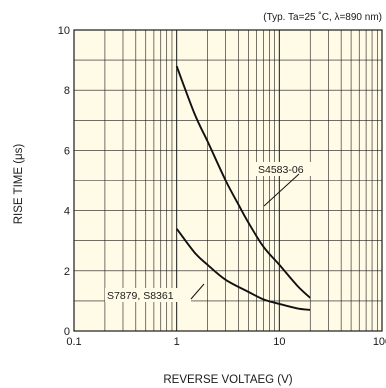 The width and height of the screenshot is (386, 388). What do you see at coordinates (64, 31) in the screenshot?
I see `y-tick-label: 10` at bounding box center [64, 31].